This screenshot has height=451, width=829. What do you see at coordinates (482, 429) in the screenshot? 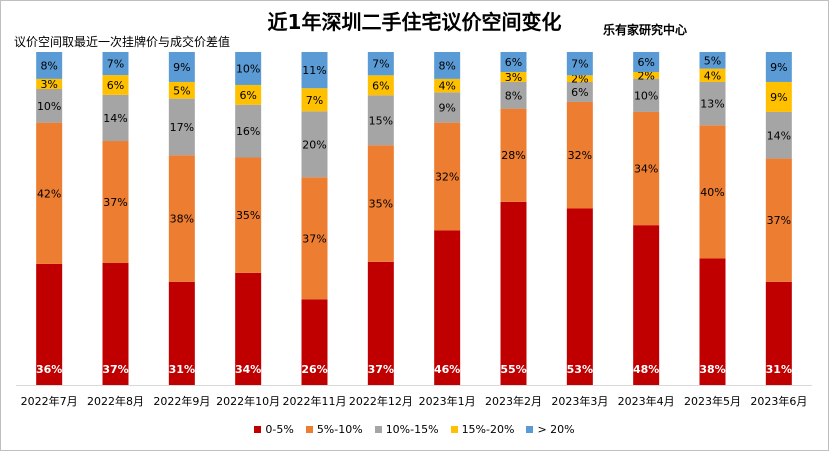
I see `legend-item: 15%-20%` at bounding box center [482, 429].